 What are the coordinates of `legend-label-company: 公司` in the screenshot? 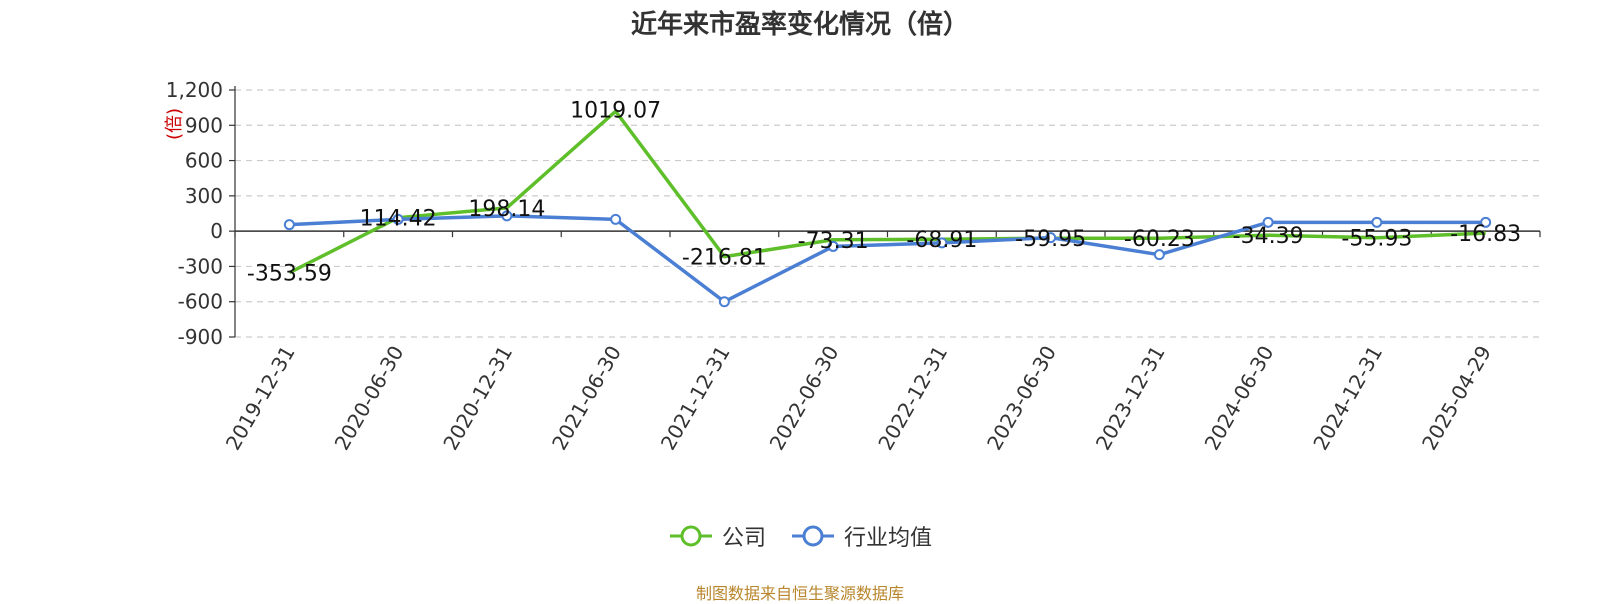 It's located at (743, 538).